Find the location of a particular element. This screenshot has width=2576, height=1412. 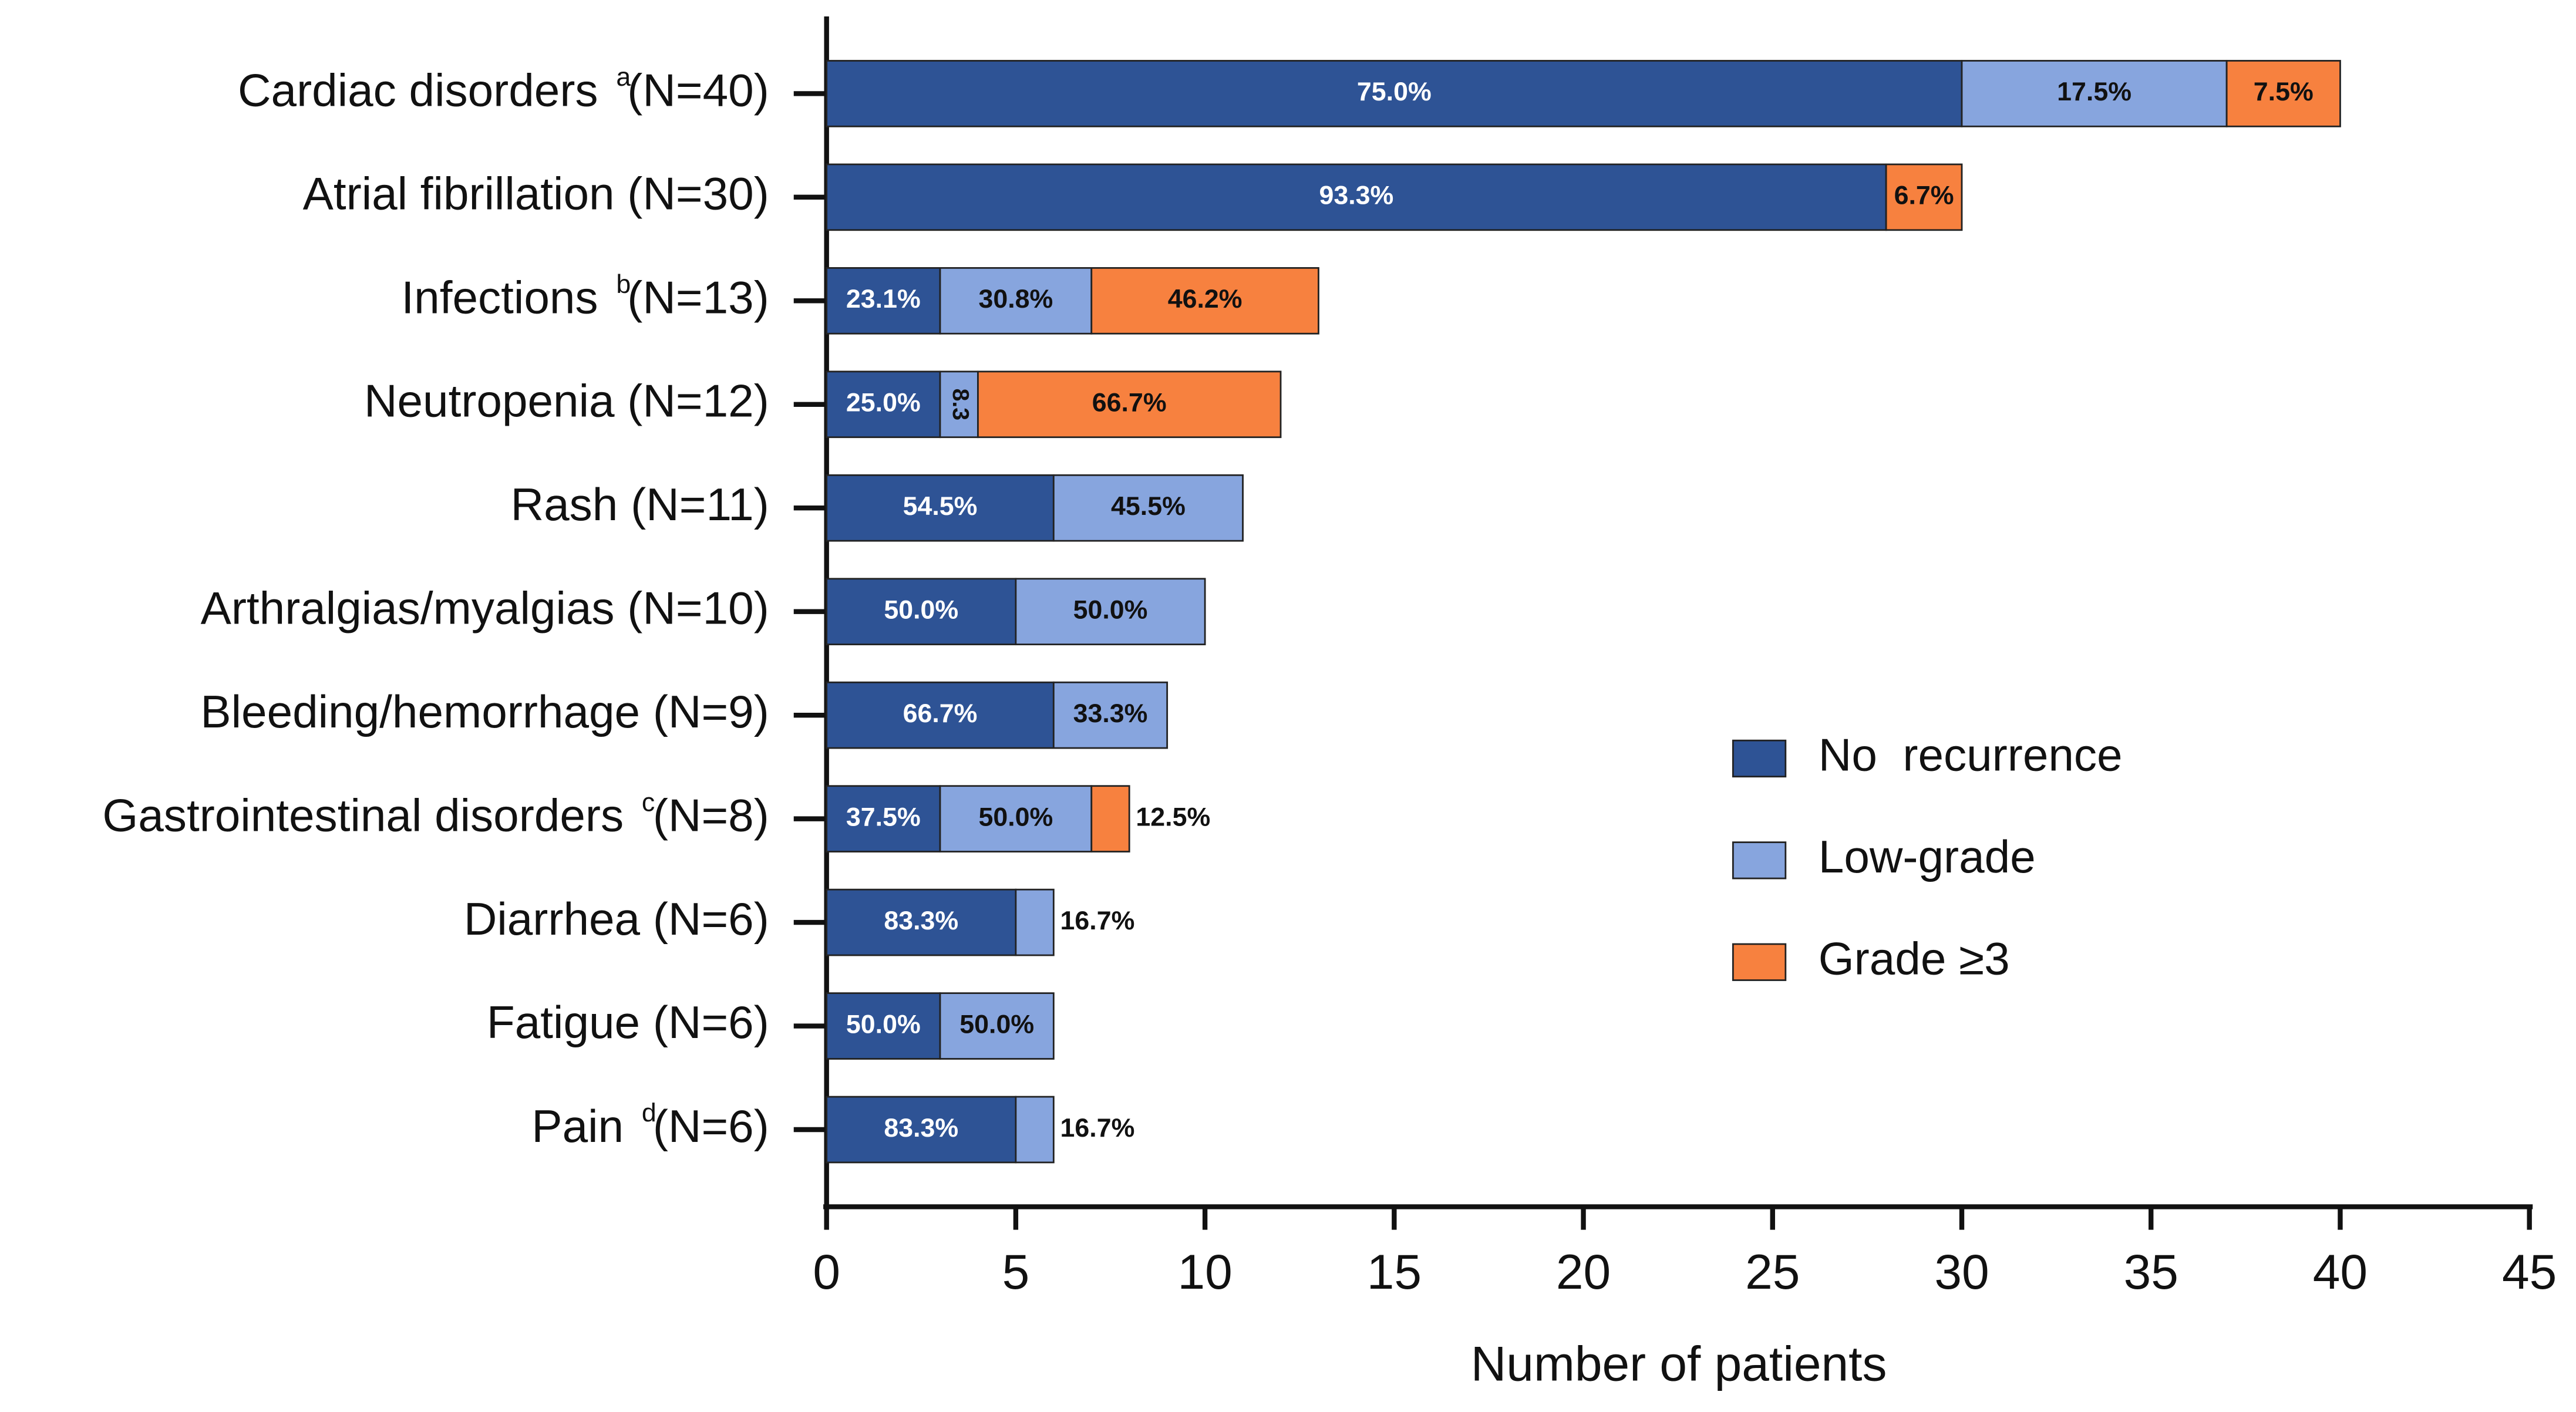

bar-label: 75.0% is located at coordinates (1394, 91).